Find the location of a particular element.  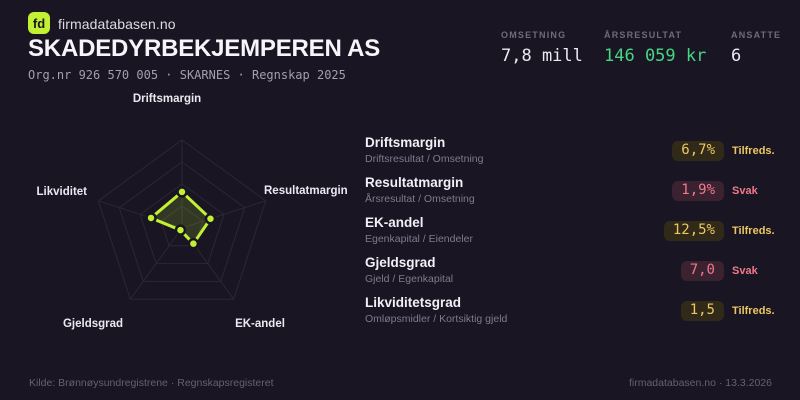

radar-axis-label-gjeldsgrad: Gjeldsgrad is located at coordinates (93, 324).